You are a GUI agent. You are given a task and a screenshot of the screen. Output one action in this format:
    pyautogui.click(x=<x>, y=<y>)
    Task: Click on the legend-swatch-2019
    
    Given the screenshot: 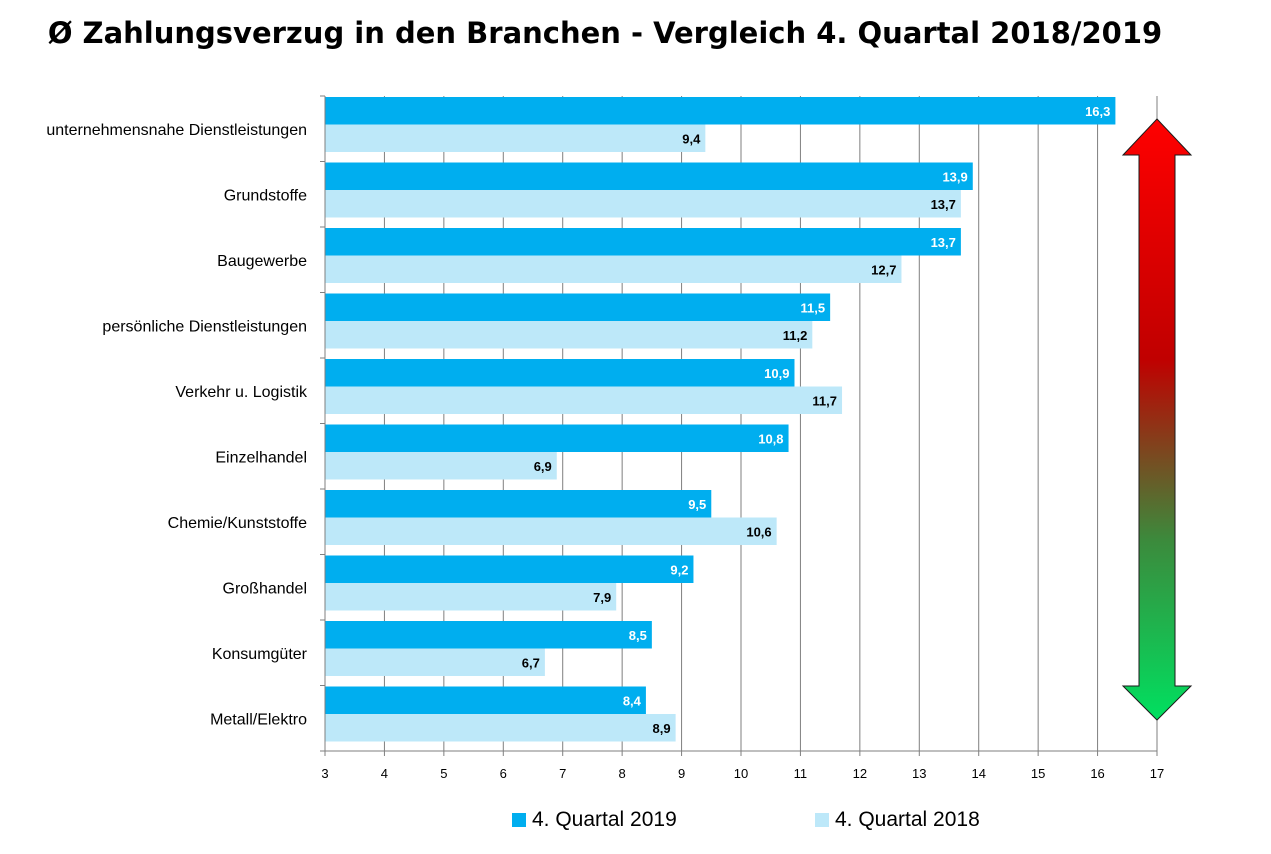 What is the action you would take?
    pyautogui.click(x=519, y=820)
    